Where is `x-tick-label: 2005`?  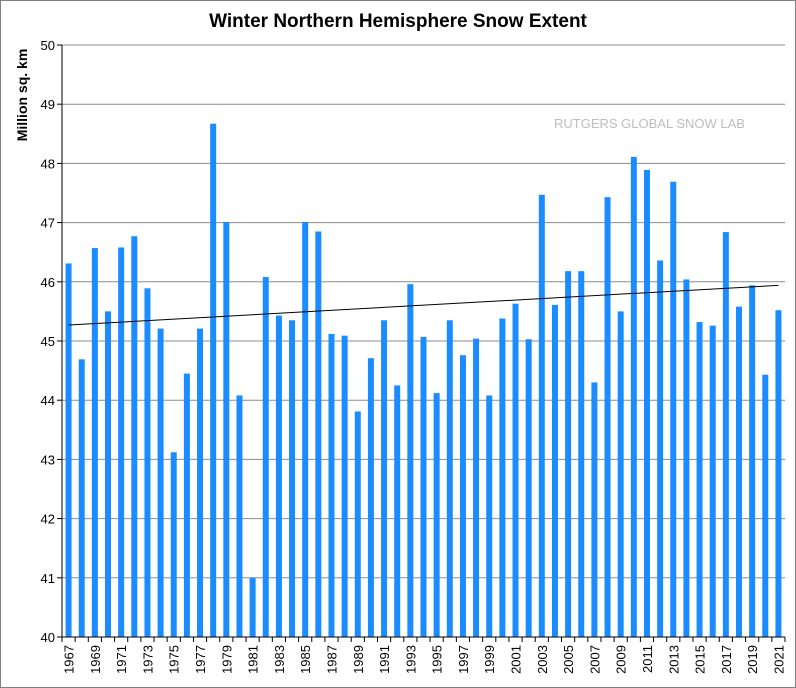
x-tick-label: 2005 is located at coordinates (568, 659).